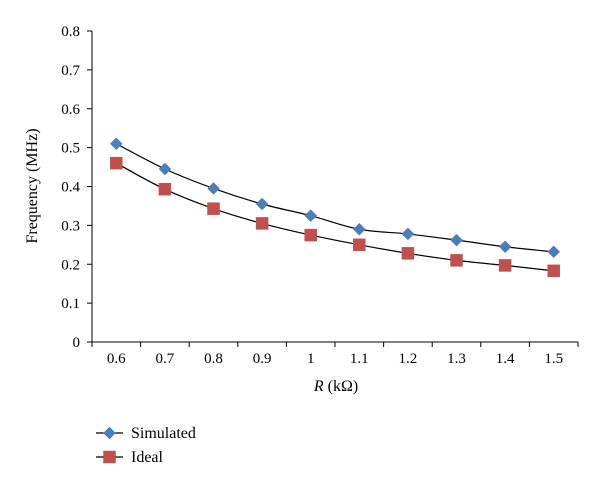  Describe the element at coordinates (335, 354) in the screenshot. I see `x-axis-ticks: 0.6 0.7 0.8 0.9 1 1.1 1.2 1.3 1.4 1.5` at that location.